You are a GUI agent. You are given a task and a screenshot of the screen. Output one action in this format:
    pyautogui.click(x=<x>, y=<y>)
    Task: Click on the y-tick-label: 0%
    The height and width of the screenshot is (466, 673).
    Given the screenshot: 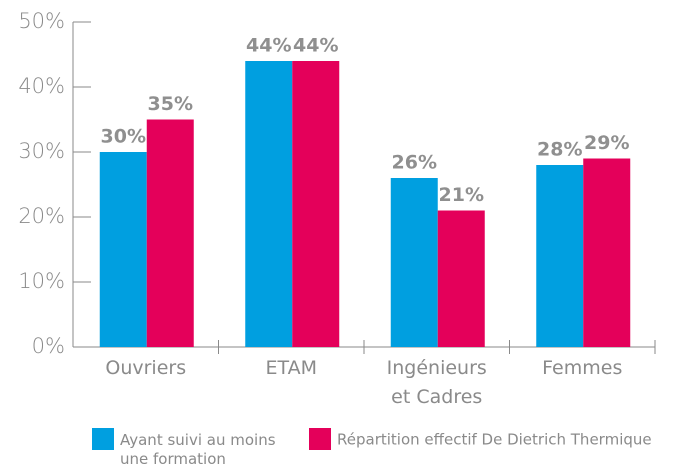 What is the action you would take?
    pyautogui.click(x=48, y=346)
    